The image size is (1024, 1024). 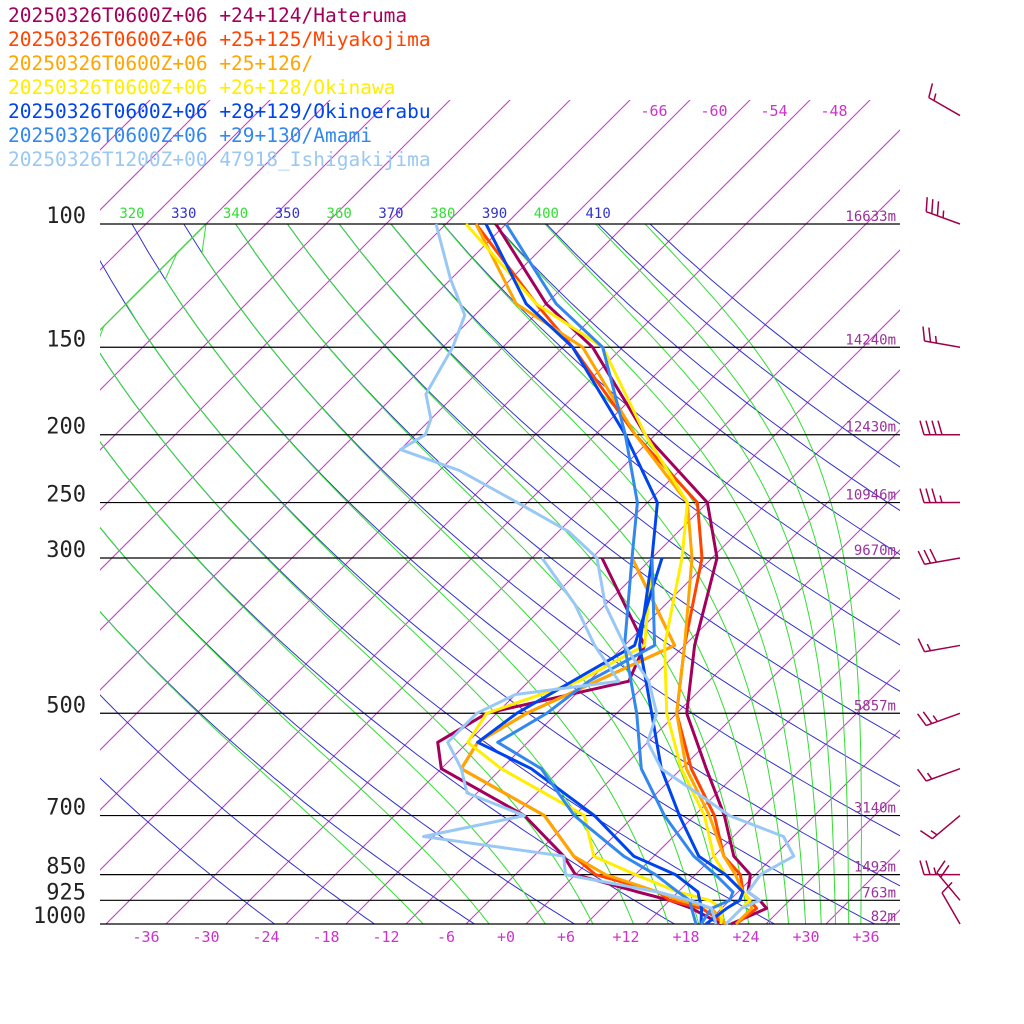 What do you see at coordinates (833, 111) in the screenshot?
I see `isotherm-label: -48` at bounding box center [833, 111].